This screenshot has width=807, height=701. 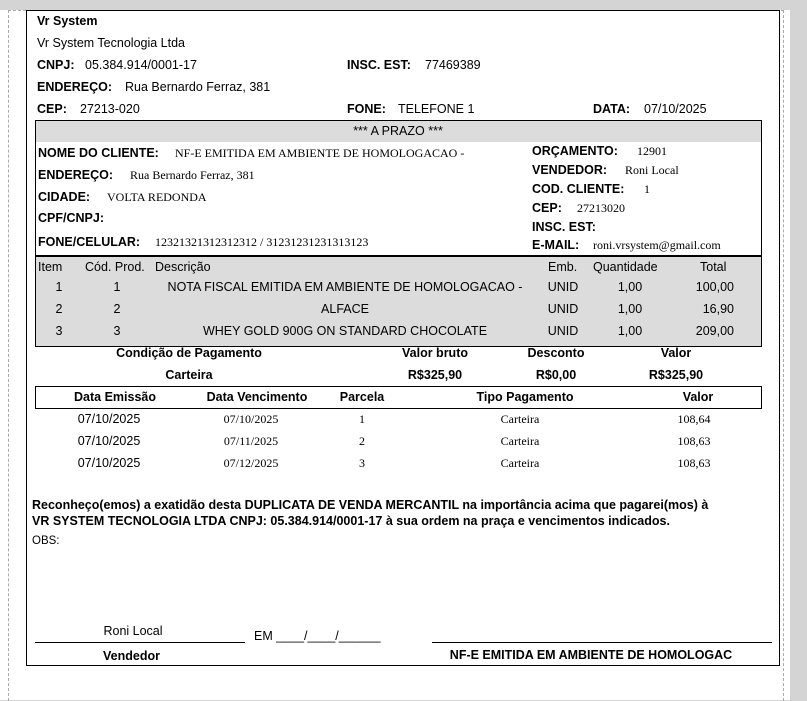 I want to click on summary-condicao: Carteira, so click(x=189, y=375).